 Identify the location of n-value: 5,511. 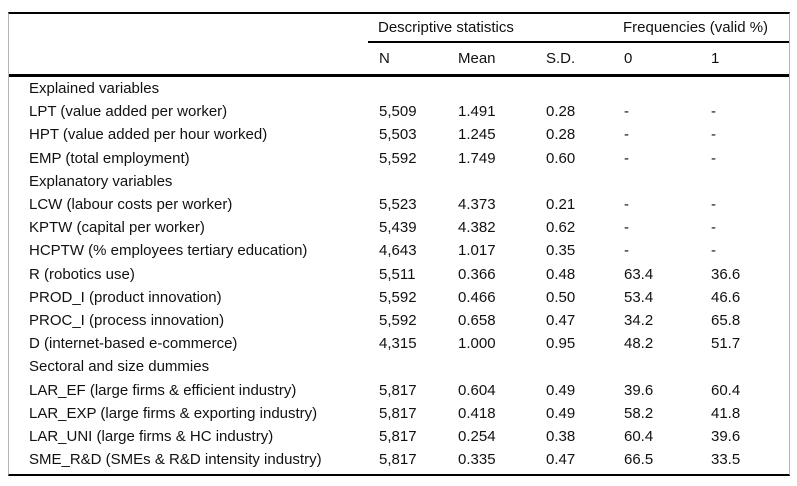
(397, 274).